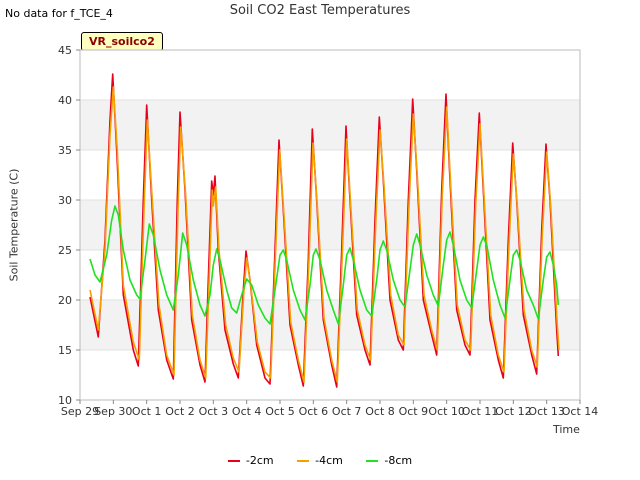 Image resolution: width=640 pixels, height=480 pixels. I want to click on site-badge: VR_soilco2, so click(122, 41).